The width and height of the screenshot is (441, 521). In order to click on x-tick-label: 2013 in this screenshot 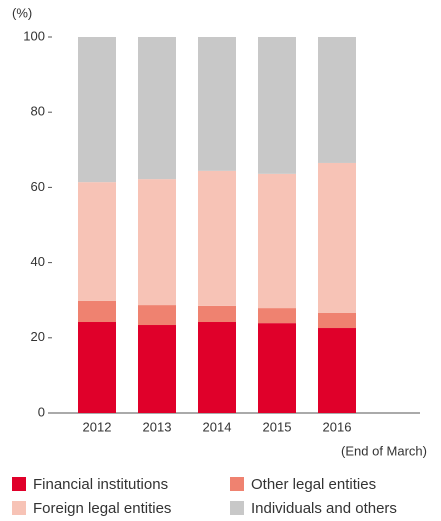, I will do `click(157, 426)`.